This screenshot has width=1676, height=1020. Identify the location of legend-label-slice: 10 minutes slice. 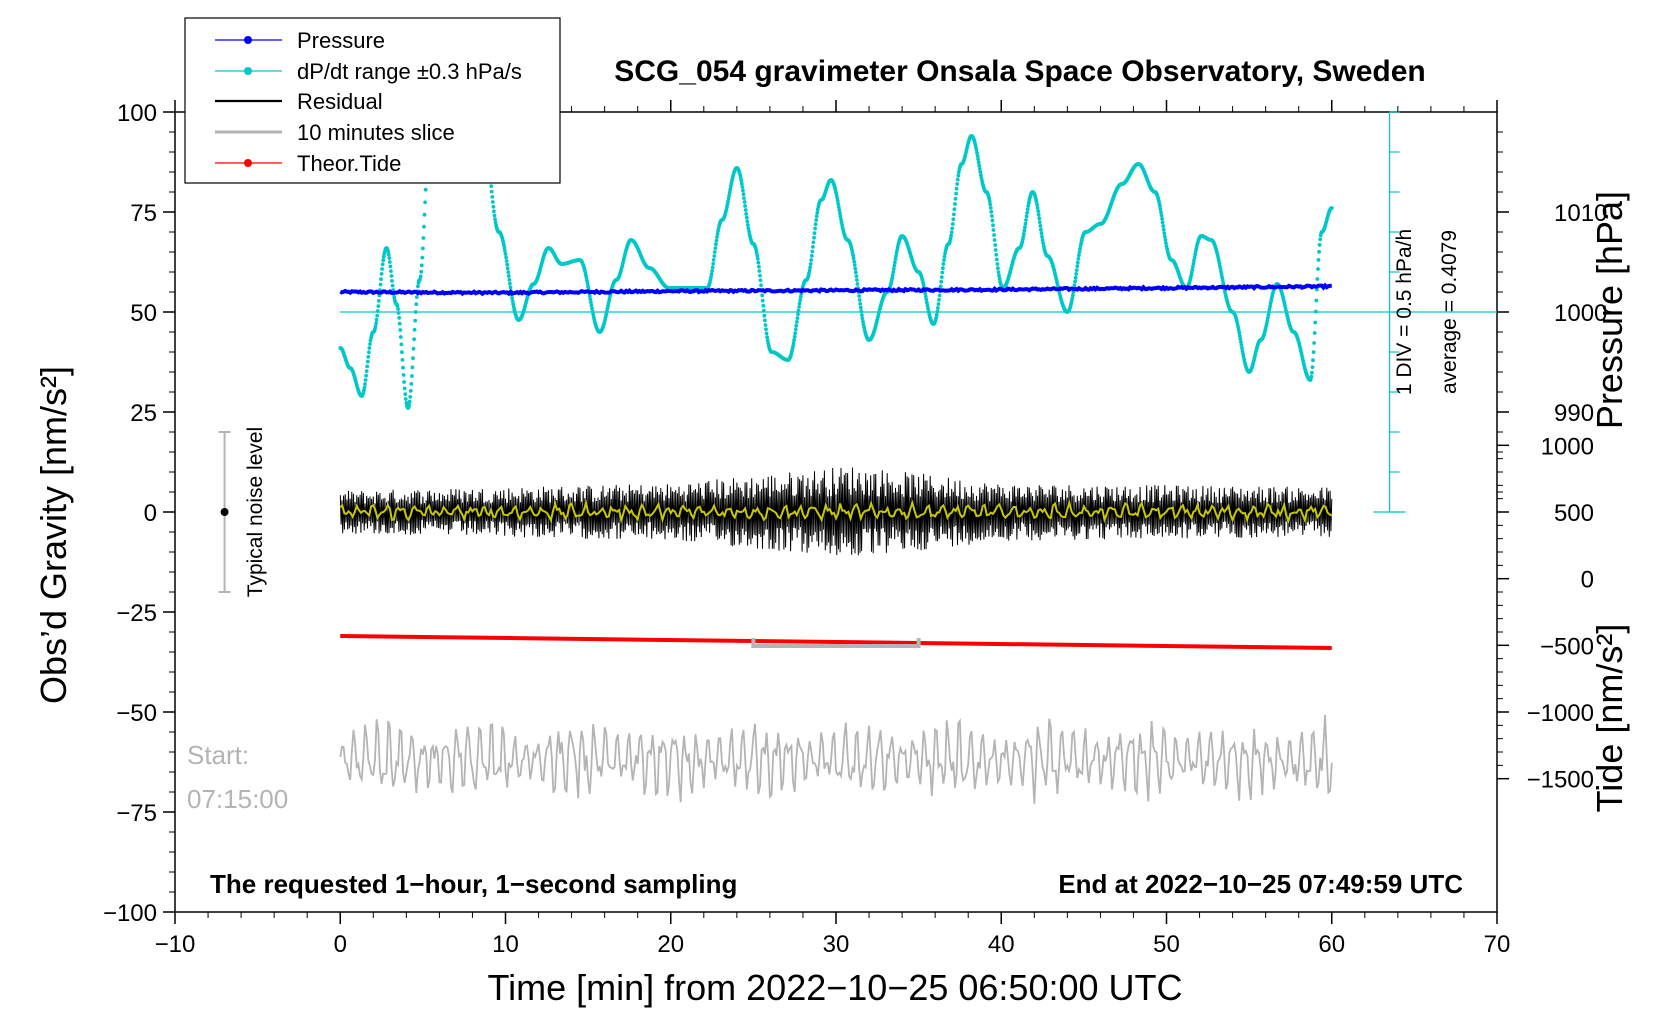
(376, 132).